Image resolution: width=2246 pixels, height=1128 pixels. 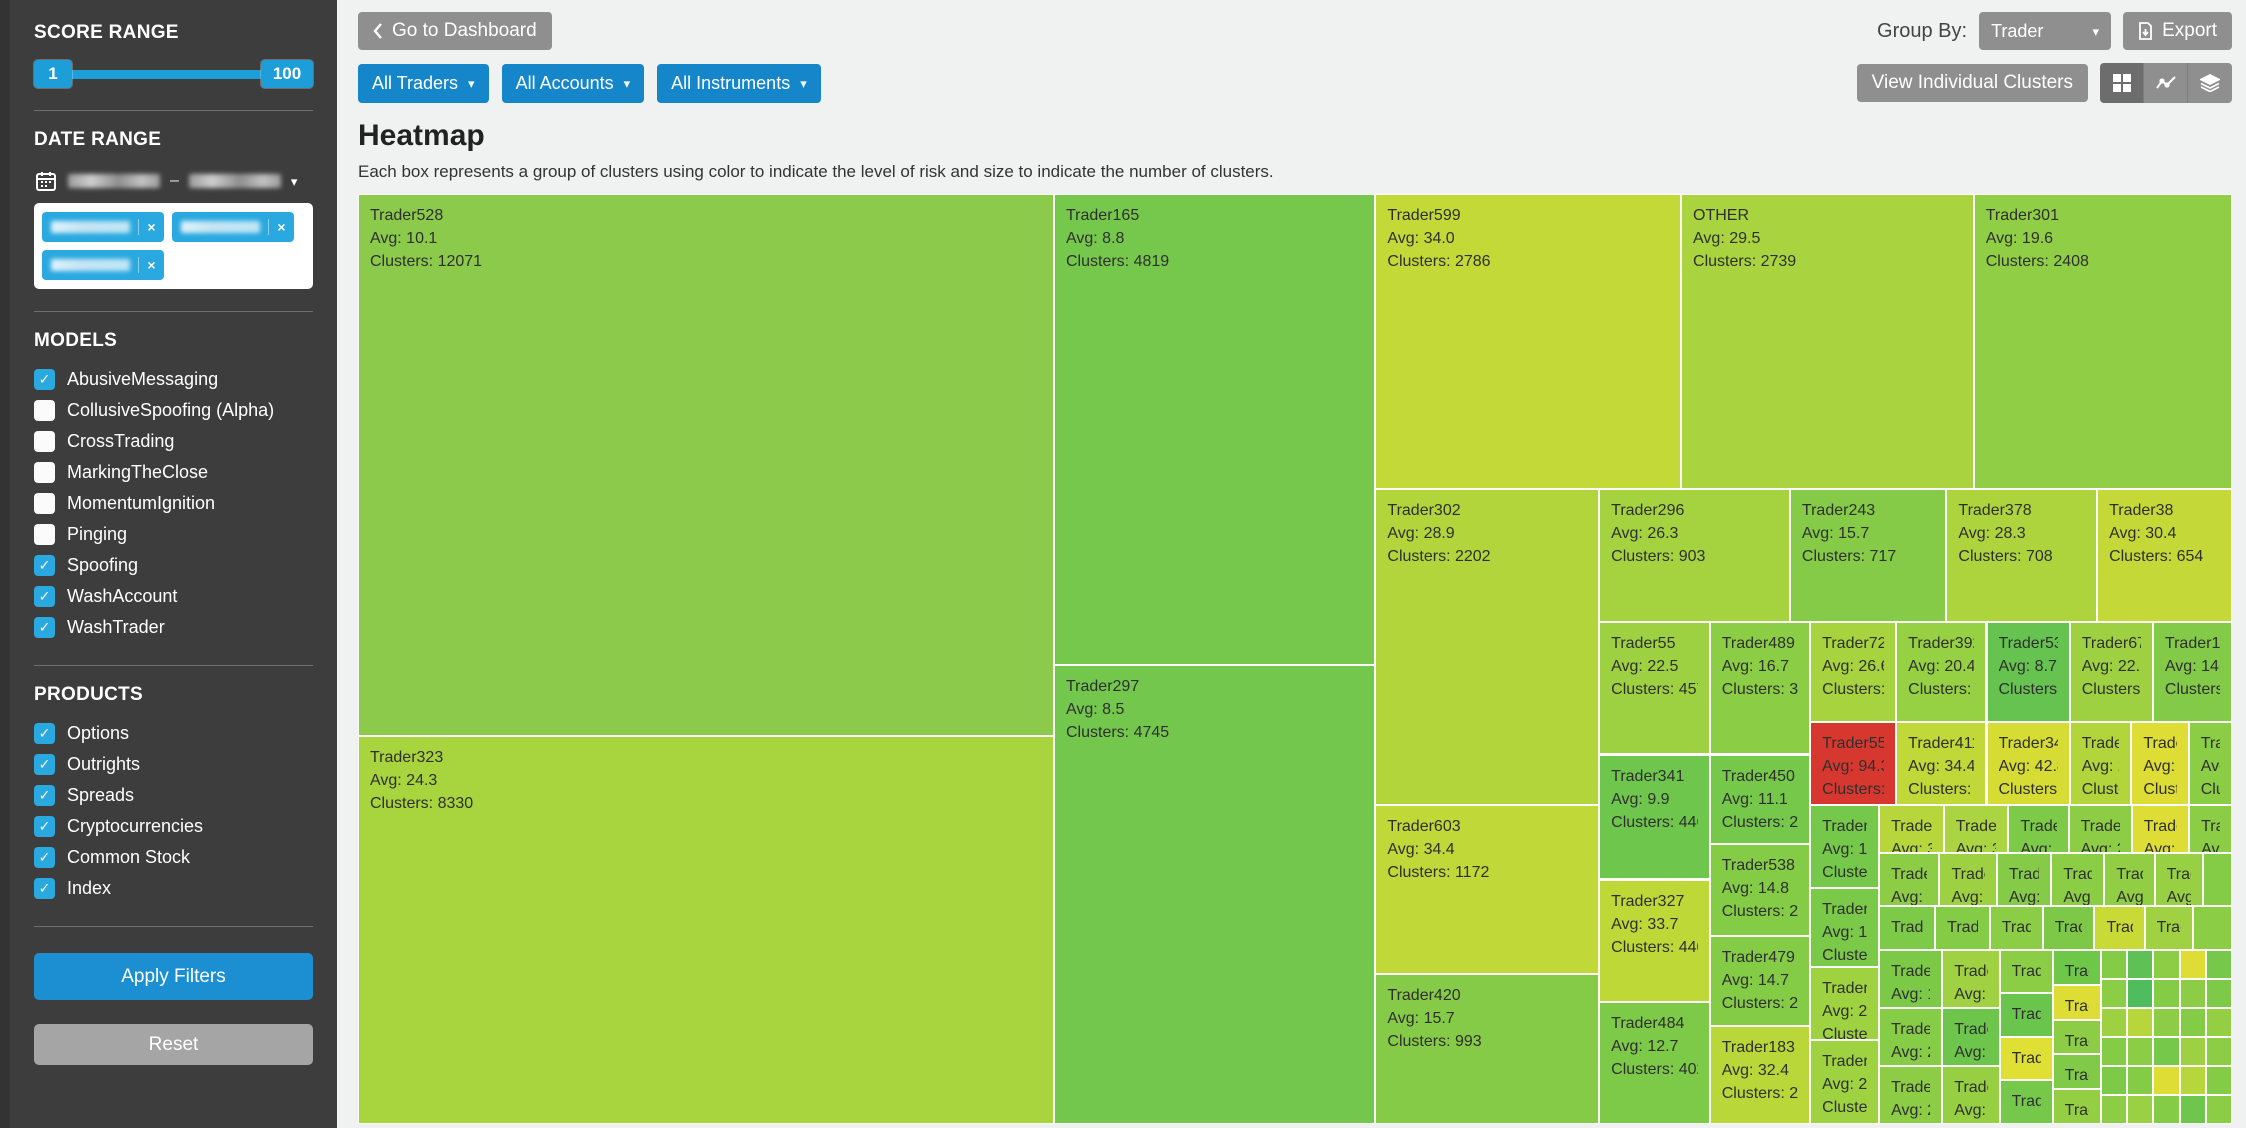 I want to click on group-by-select: Trader ▾, so click(x=2045, y=31).